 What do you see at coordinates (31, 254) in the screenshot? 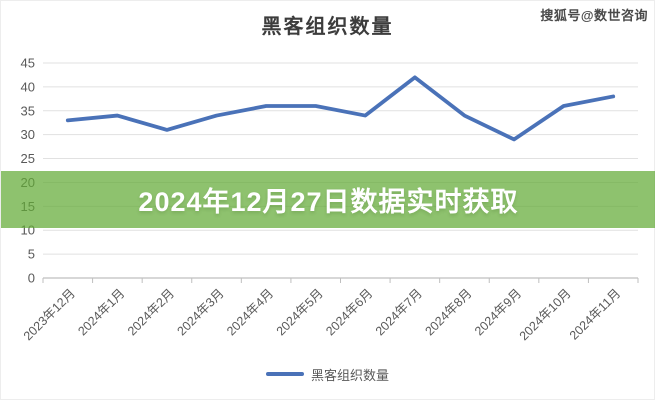
I see `y-tick-label: 5` at bounding box center [31, 254].